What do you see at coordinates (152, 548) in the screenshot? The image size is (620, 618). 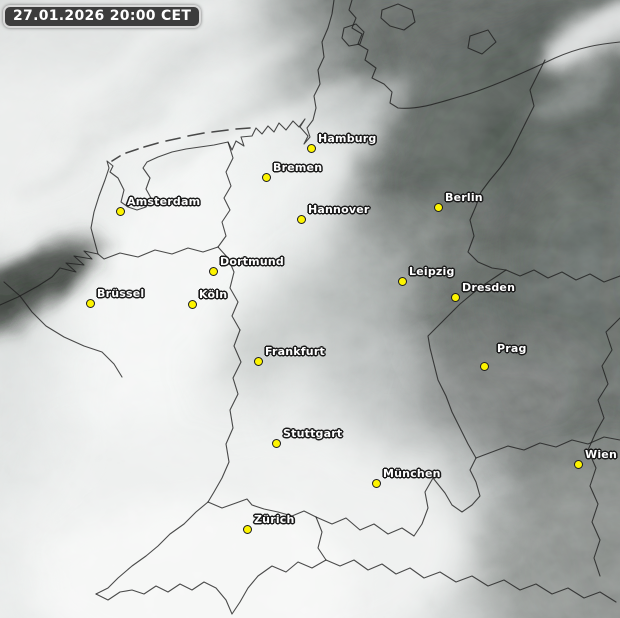 I see `border-ch-fr` at bounding box center [152, 548].